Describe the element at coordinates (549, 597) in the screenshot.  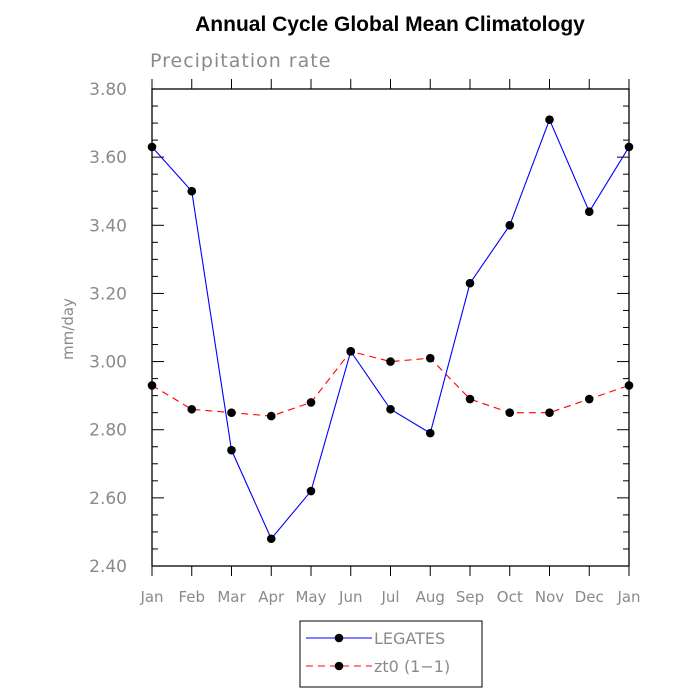
I see `x-tick-label: Nov` at that location.